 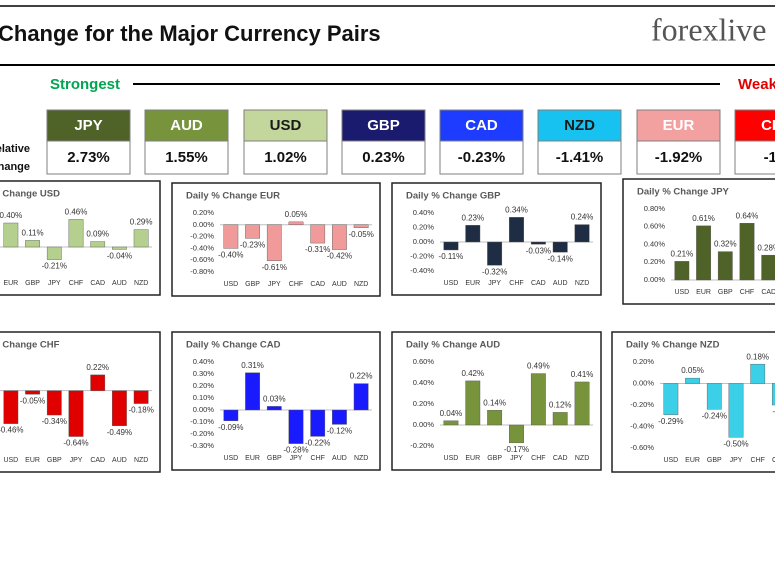 What do you see at coordinates (230, 255) in the screenshot?
I see `data-label: -0.40%` at bounding box center [230, 255].